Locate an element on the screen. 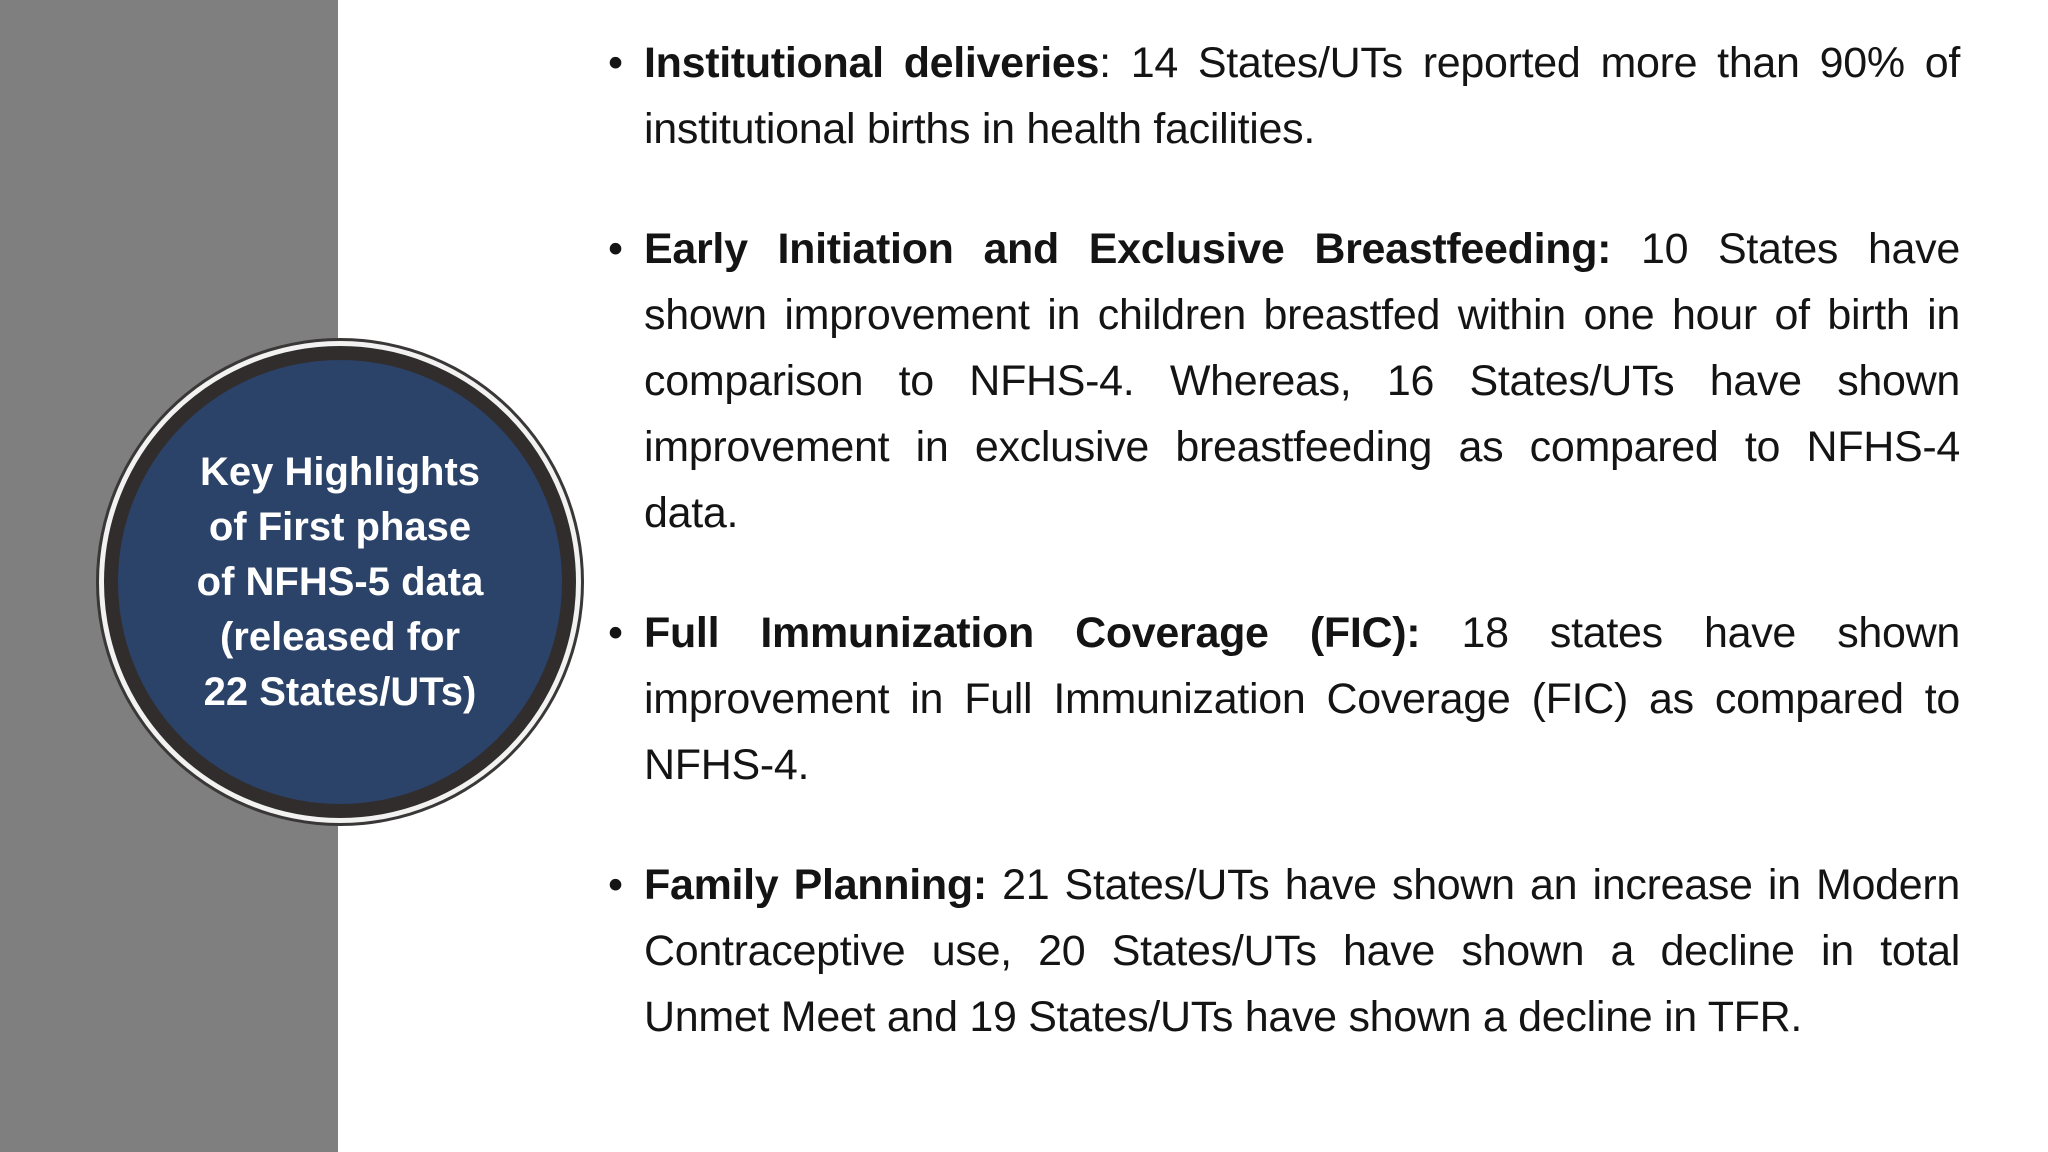 The height and width of the screenshot is (1152, 2048). badge-line: of First phase is located at coordinates (340, 526).